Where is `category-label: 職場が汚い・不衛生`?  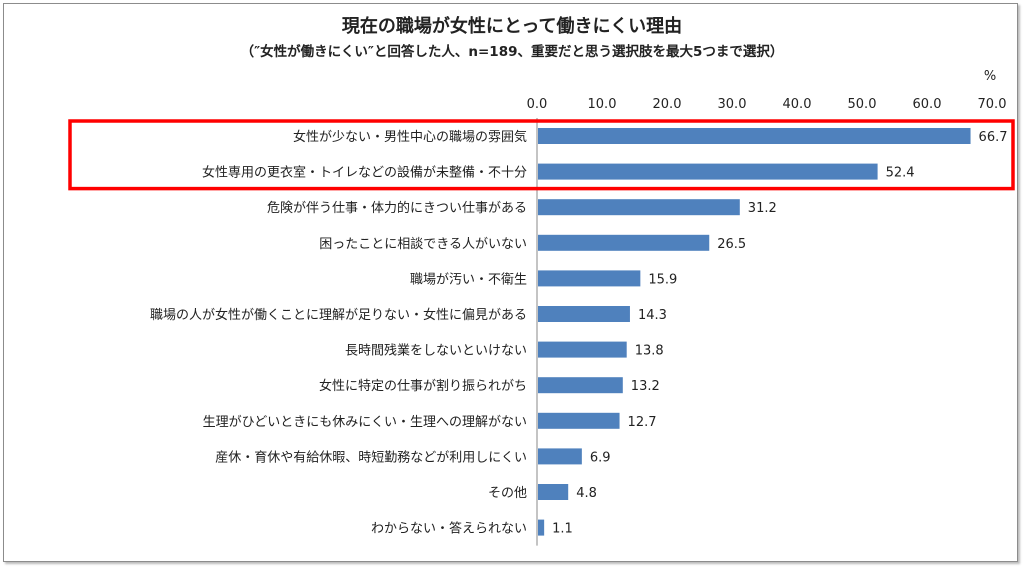 category-label: 職場が汚い・不衛生 is located at coordinates (468, 279).